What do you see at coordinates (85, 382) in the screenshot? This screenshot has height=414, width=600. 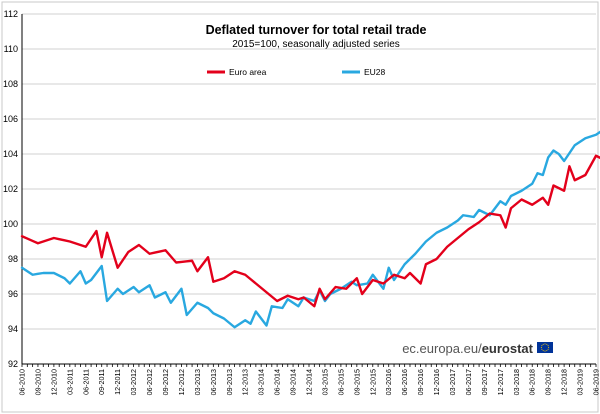 I see `x-tick-label: 06-2011` at bounding box center [85, 382].